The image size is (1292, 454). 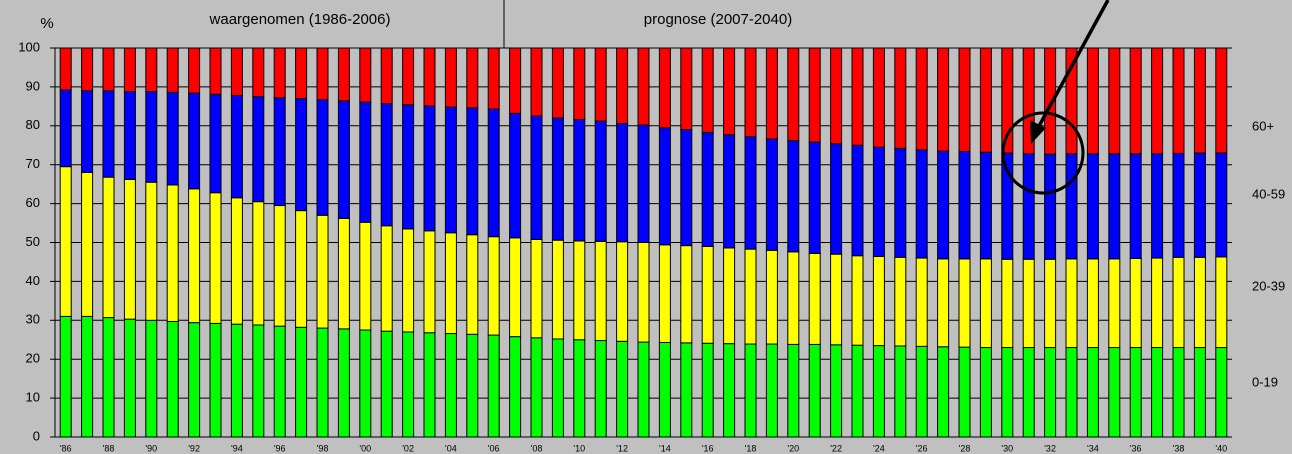 I want to click on y-tick-label: 60, so click(x=33, y=202).